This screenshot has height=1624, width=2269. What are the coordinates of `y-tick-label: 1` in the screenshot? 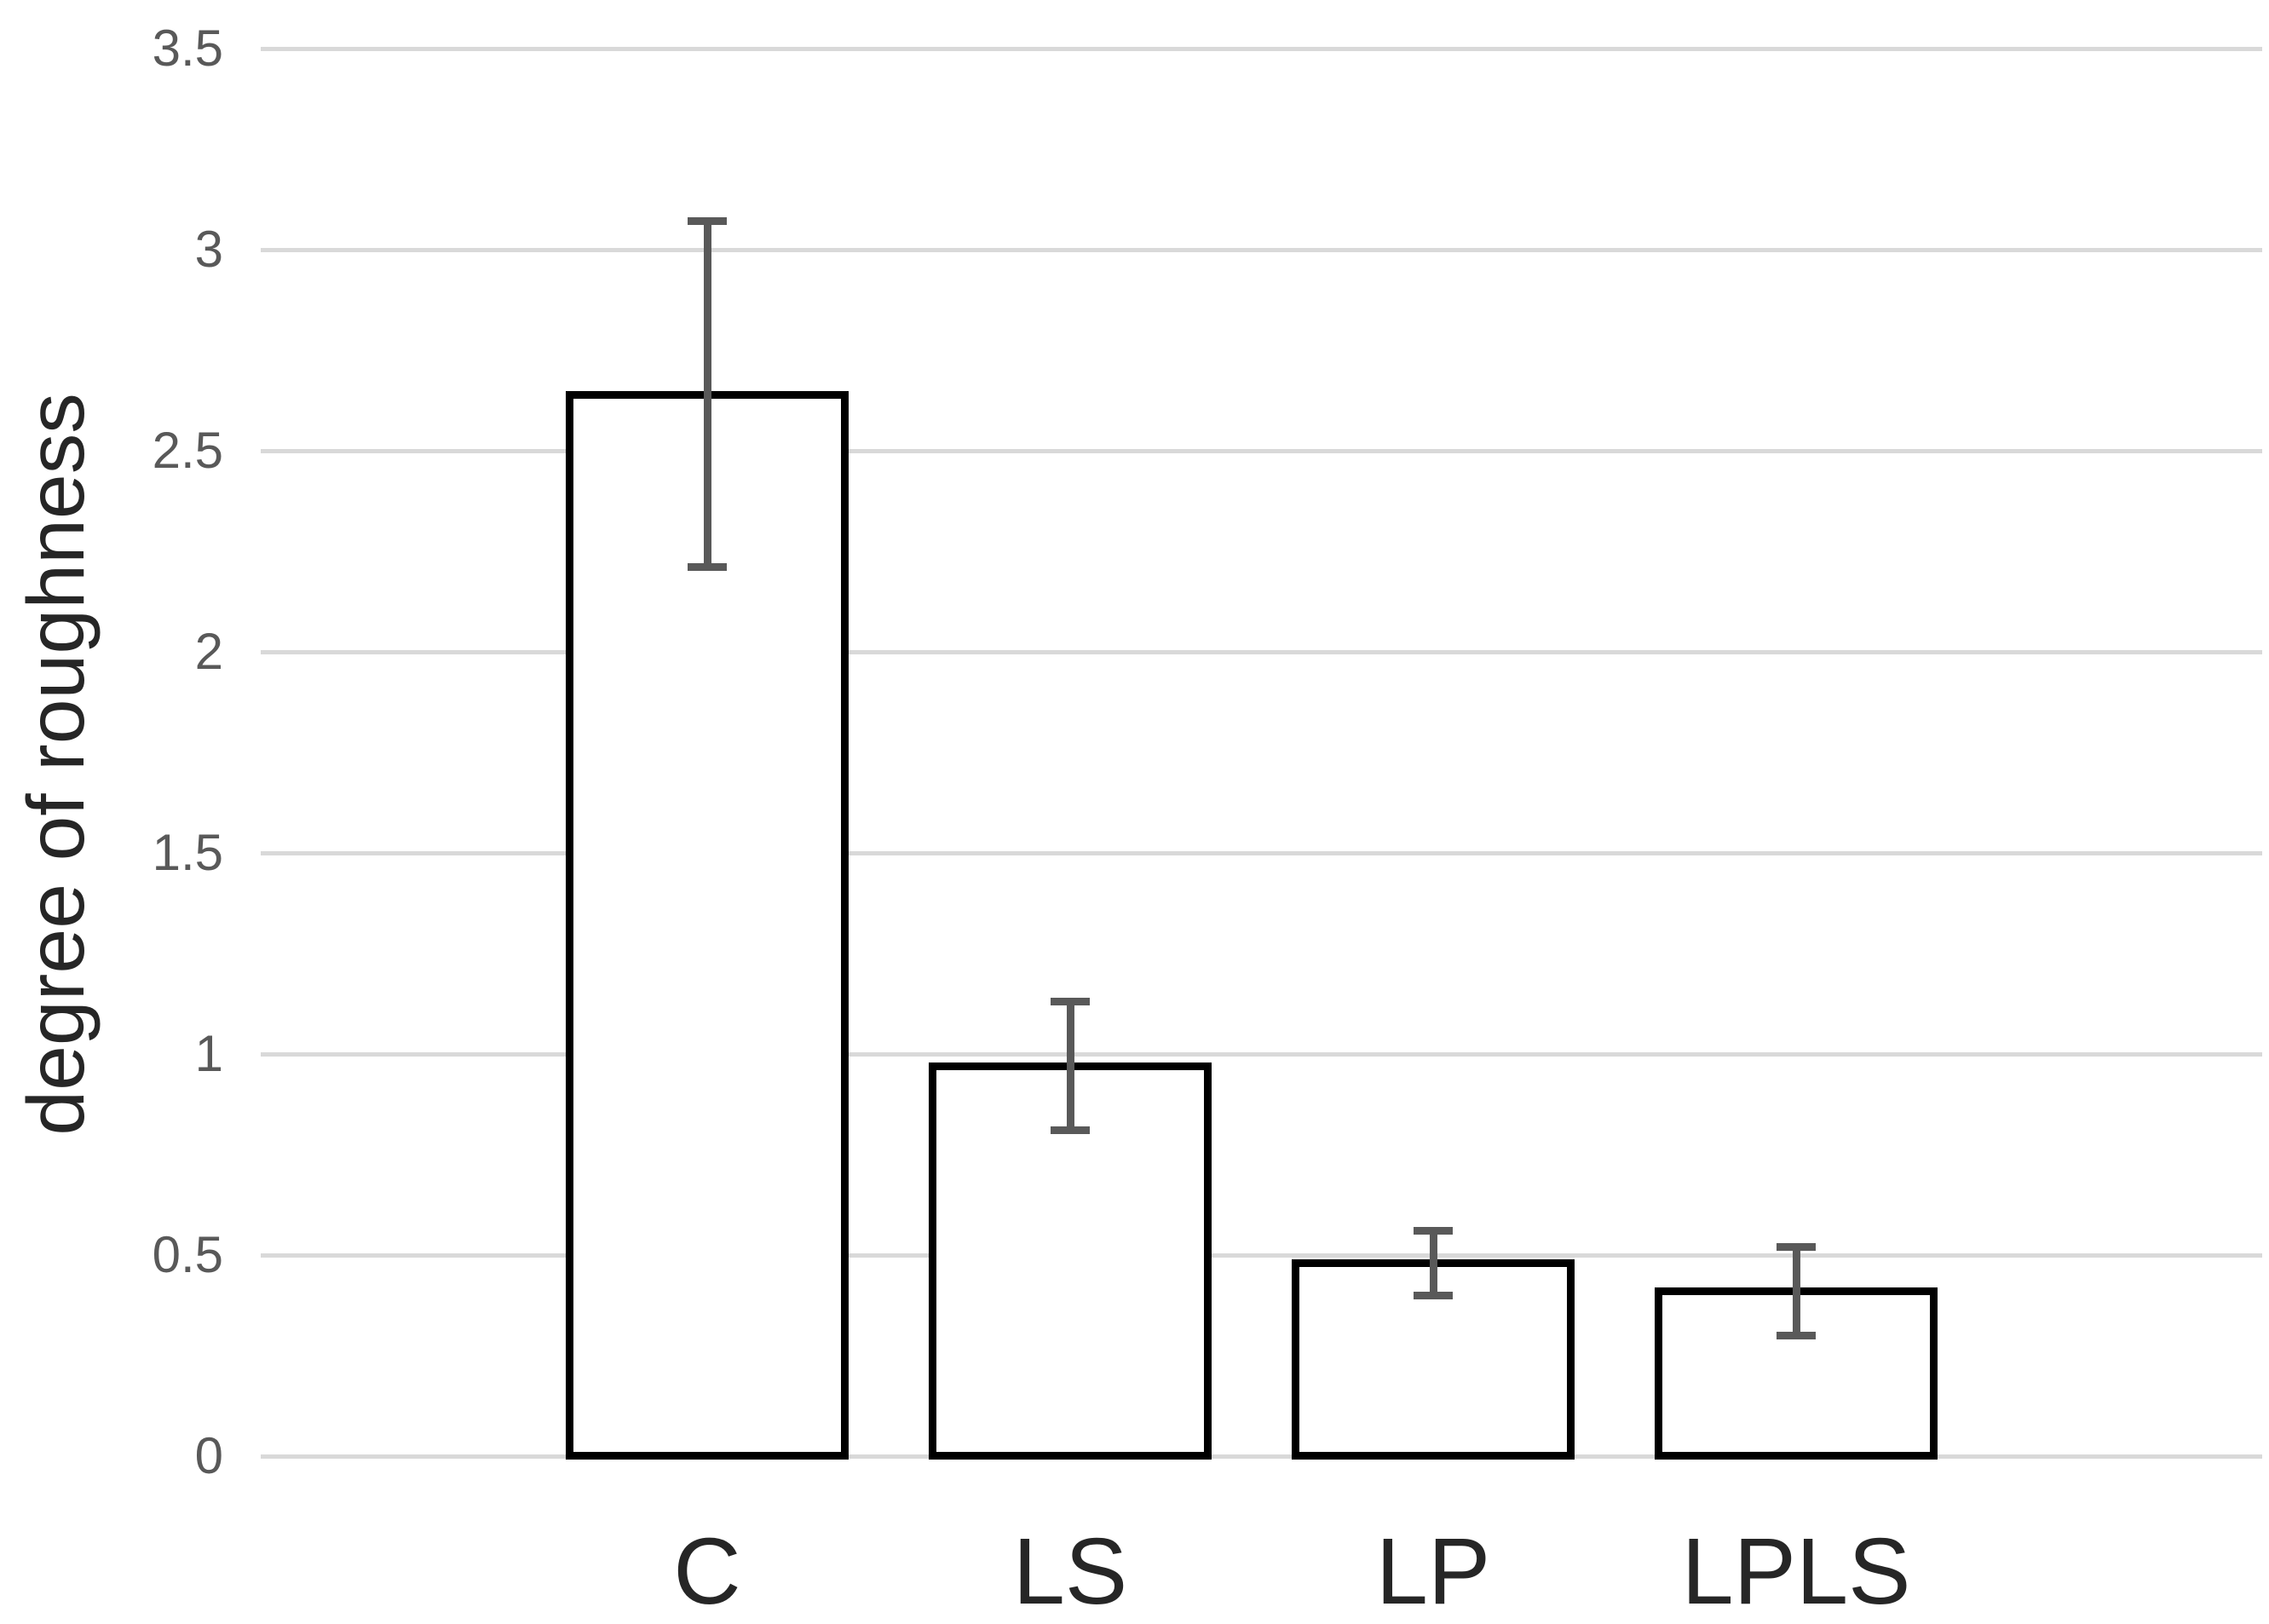 It's located at (209, 1053).